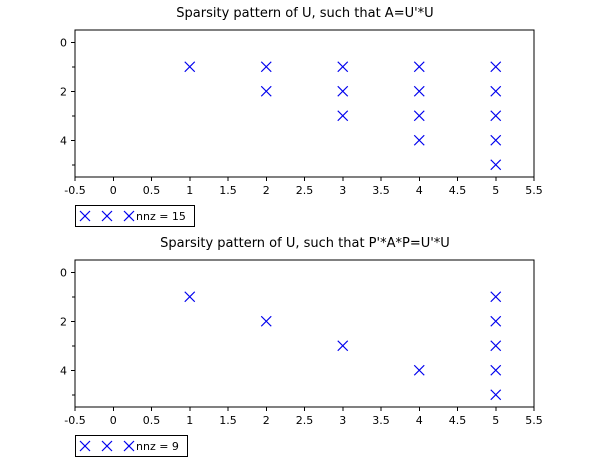  I want to click on plot-title-upper: Sparsity pattern of U, such that A=U'*U, so click(305, 13).